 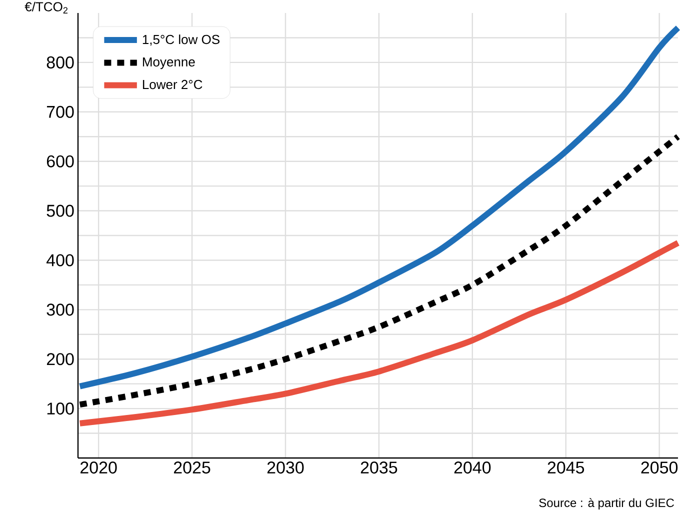 I want to click on y-tick-label: 700, so click(x=60, y=112).